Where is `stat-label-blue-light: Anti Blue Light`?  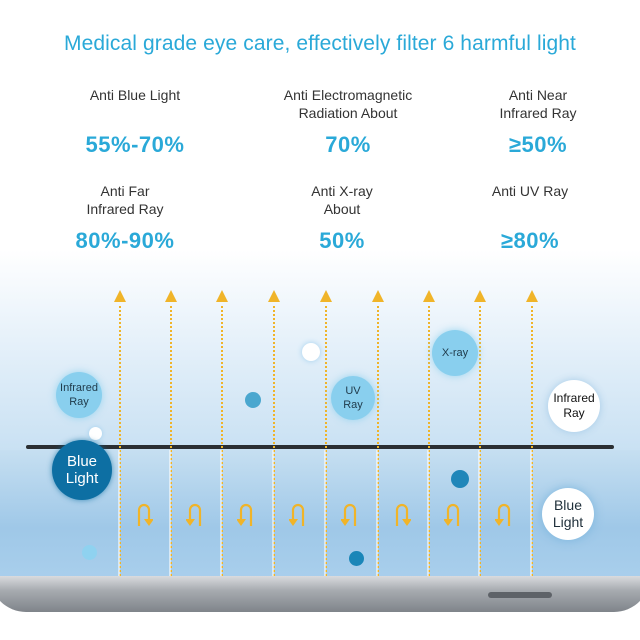
stat-label-blue-light: Anti Blue Light is located at coordinates (135, 95).